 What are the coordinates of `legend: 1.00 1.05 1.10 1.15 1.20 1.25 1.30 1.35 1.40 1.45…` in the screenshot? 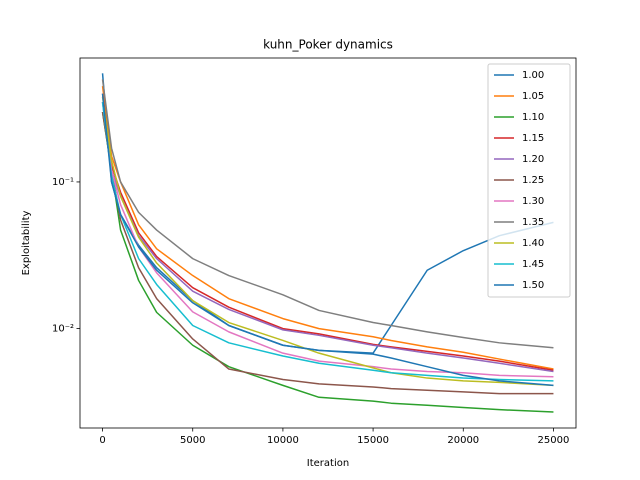 It's located at (529, 180).